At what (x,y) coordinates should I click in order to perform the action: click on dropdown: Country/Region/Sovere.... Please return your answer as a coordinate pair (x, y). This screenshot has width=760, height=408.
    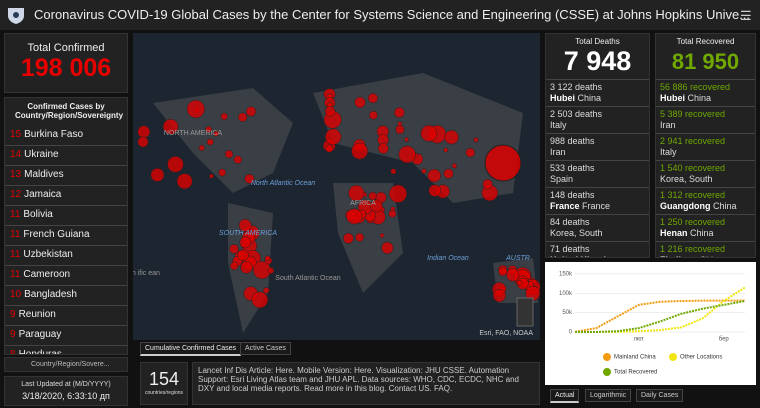
    Looking at the image, I should click on (66, 364).